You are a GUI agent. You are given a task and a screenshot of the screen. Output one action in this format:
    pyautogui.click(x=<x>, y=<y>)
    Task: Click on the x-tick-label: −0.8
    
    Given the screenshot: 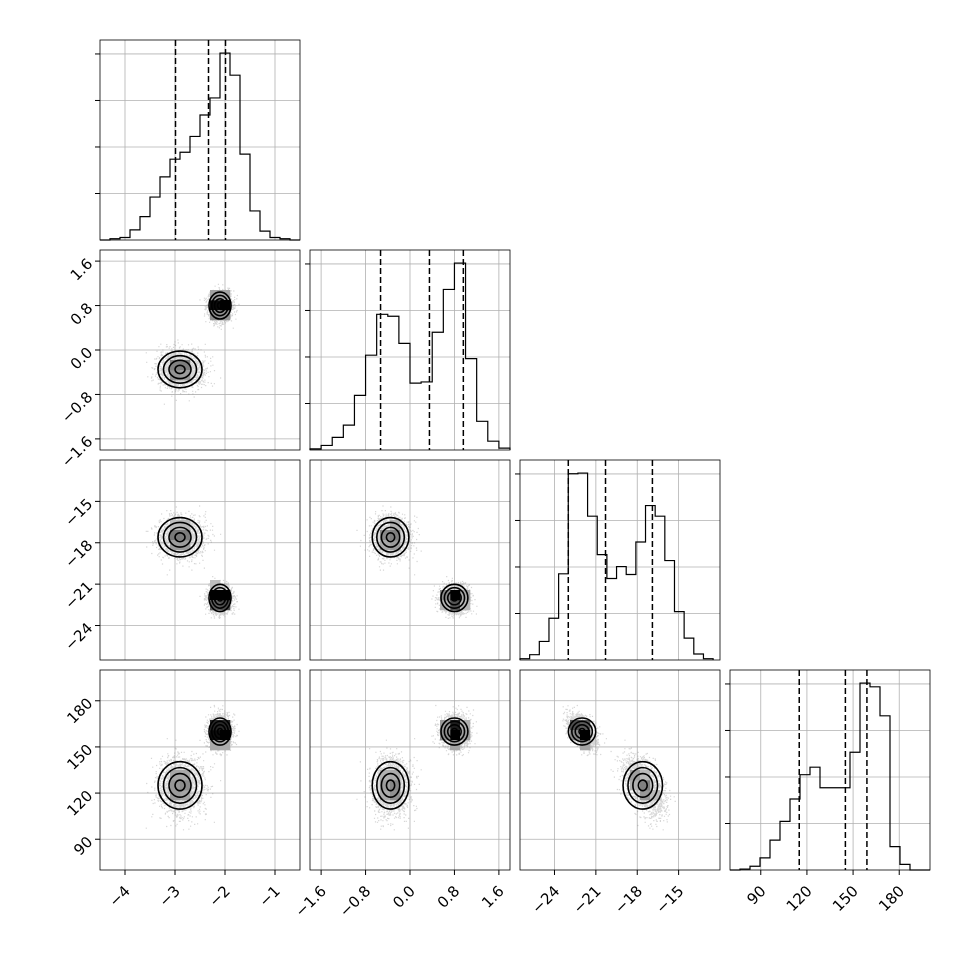 What is the action you would take?
    pyautogui.click(x=355, y=901)
    